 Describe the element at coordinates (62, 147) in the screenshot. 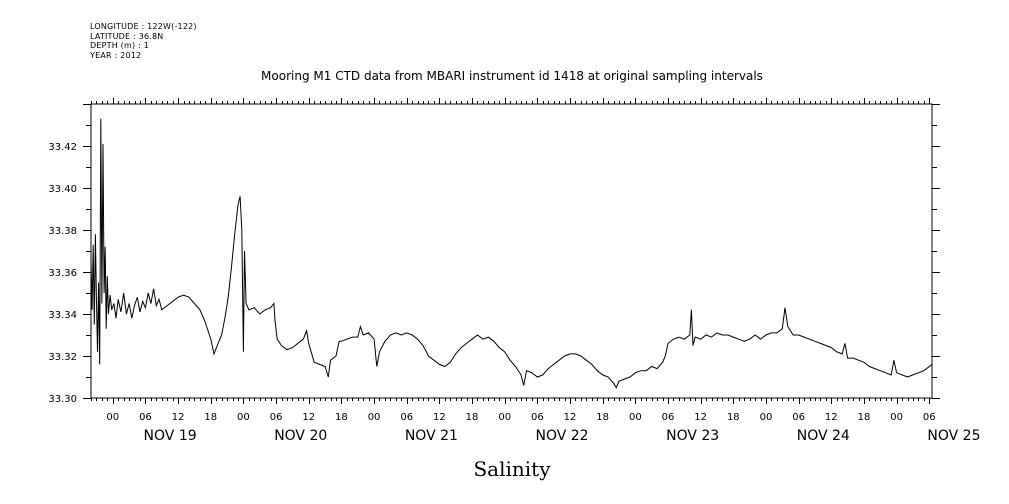

I see `y-tick-label: 33.42` at that location.